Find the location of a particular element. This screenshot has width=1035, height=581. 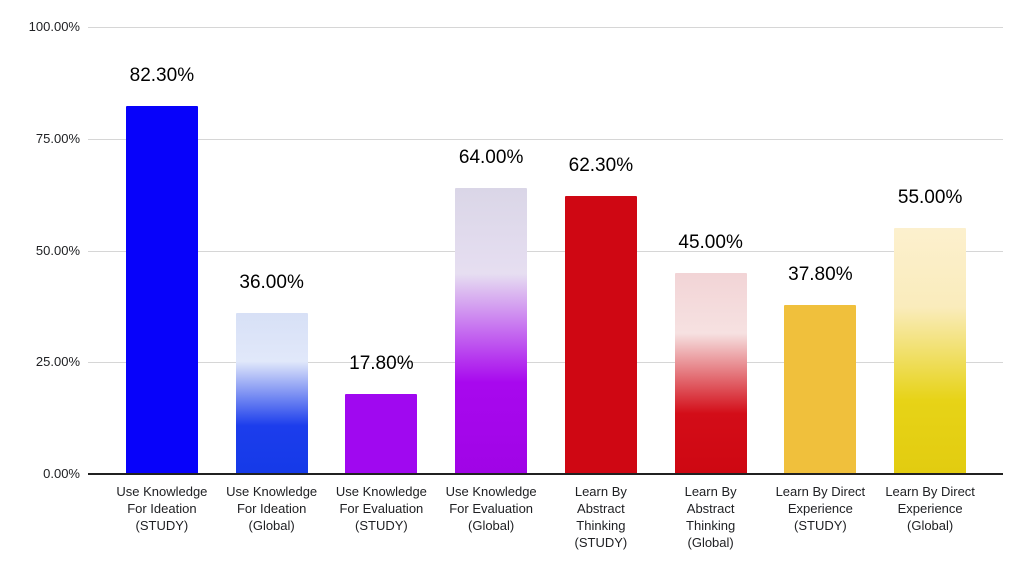

category-label: Learn By Abstract Thinking (Global) is located at coordinates (710, 517).